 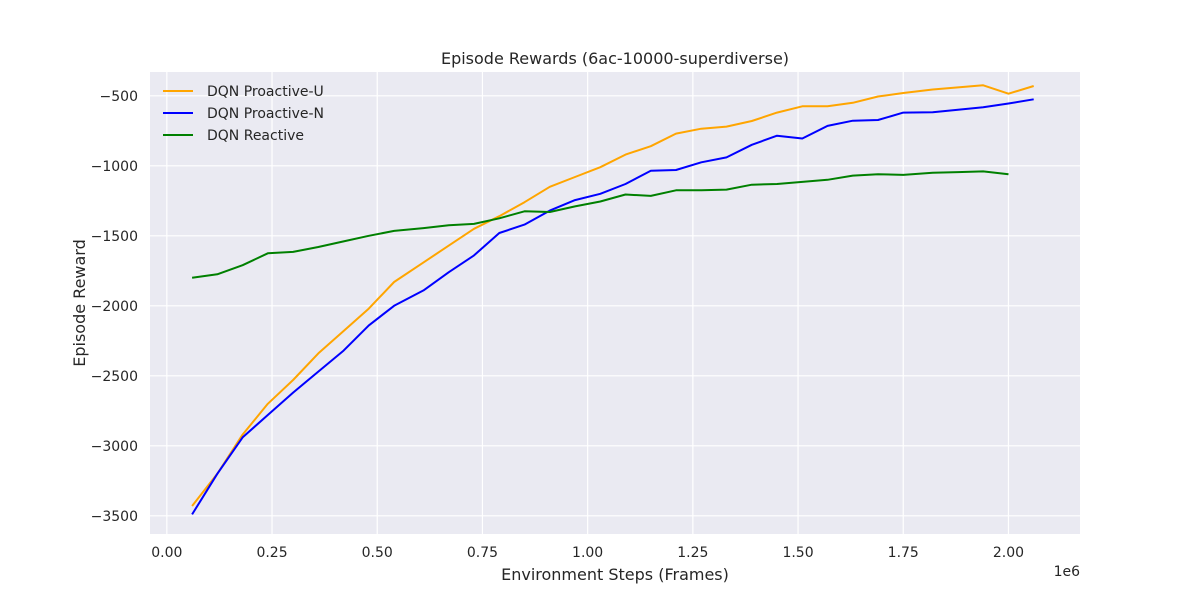 I want to click on x-tick-label: 1.00, so click(x=587, y=553).